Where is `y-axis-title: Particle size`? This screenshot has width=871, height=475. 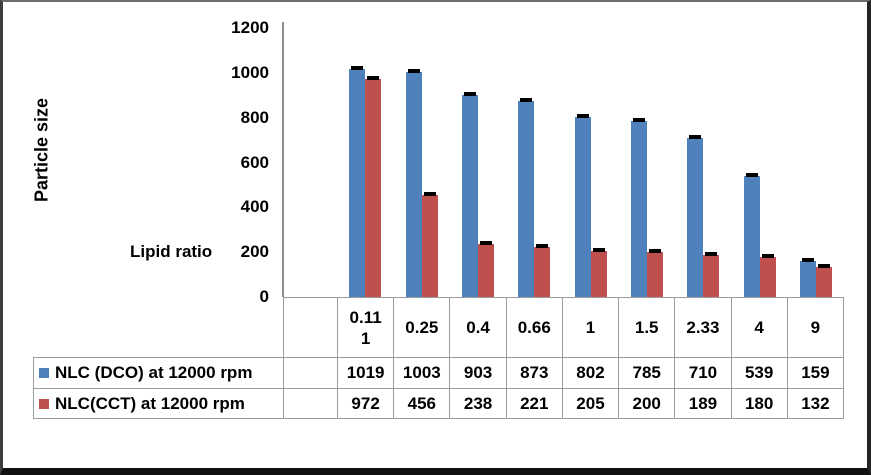
y-axis-title: Particle size is located at coordinates (41, 150).